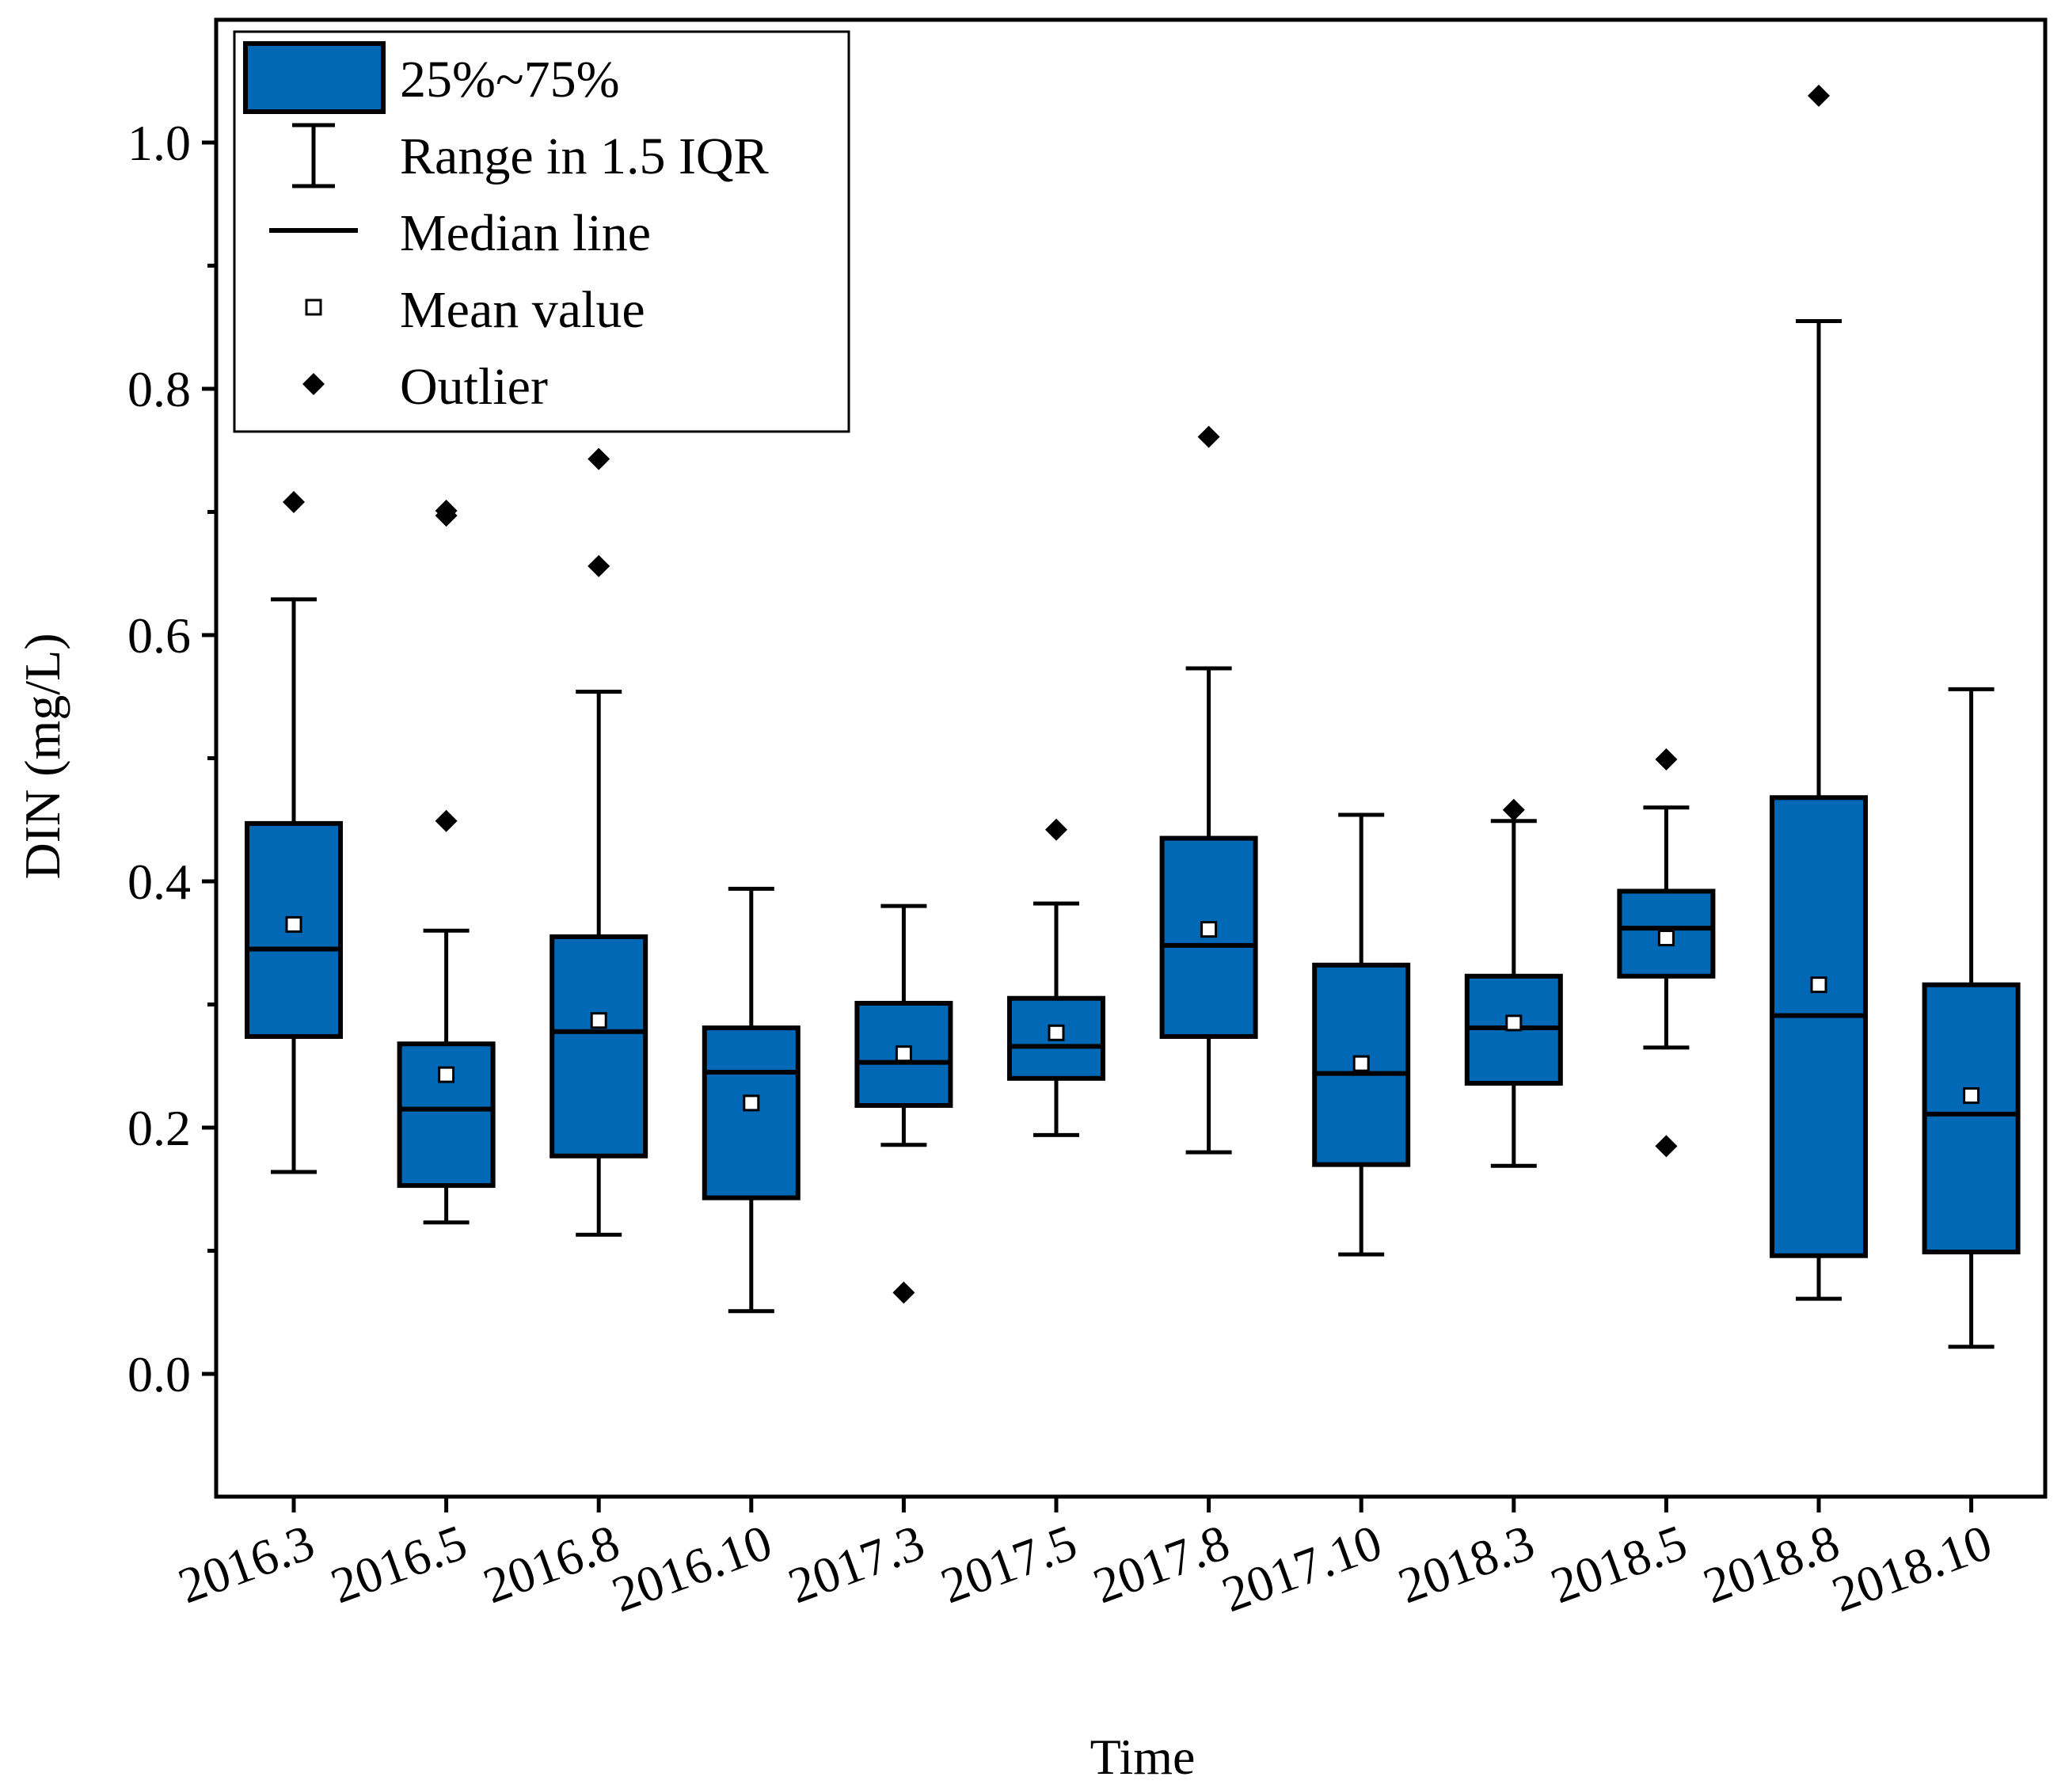 The image size is (2065, 1792). I want to click on box-2017.10, so click(1361, 1034).